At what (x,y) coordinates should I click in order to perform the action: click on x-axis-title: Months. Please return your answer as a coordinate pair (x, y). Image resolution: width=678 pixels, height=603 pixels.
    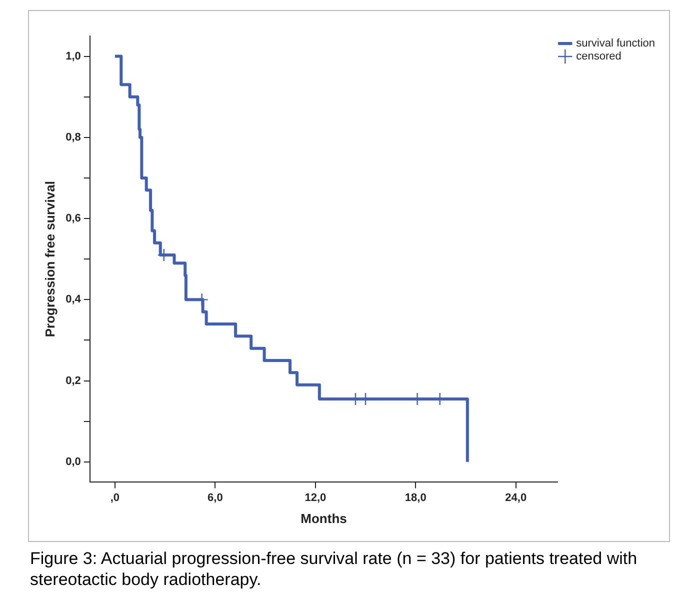
    Looking at the image, I should click on (323, 518).